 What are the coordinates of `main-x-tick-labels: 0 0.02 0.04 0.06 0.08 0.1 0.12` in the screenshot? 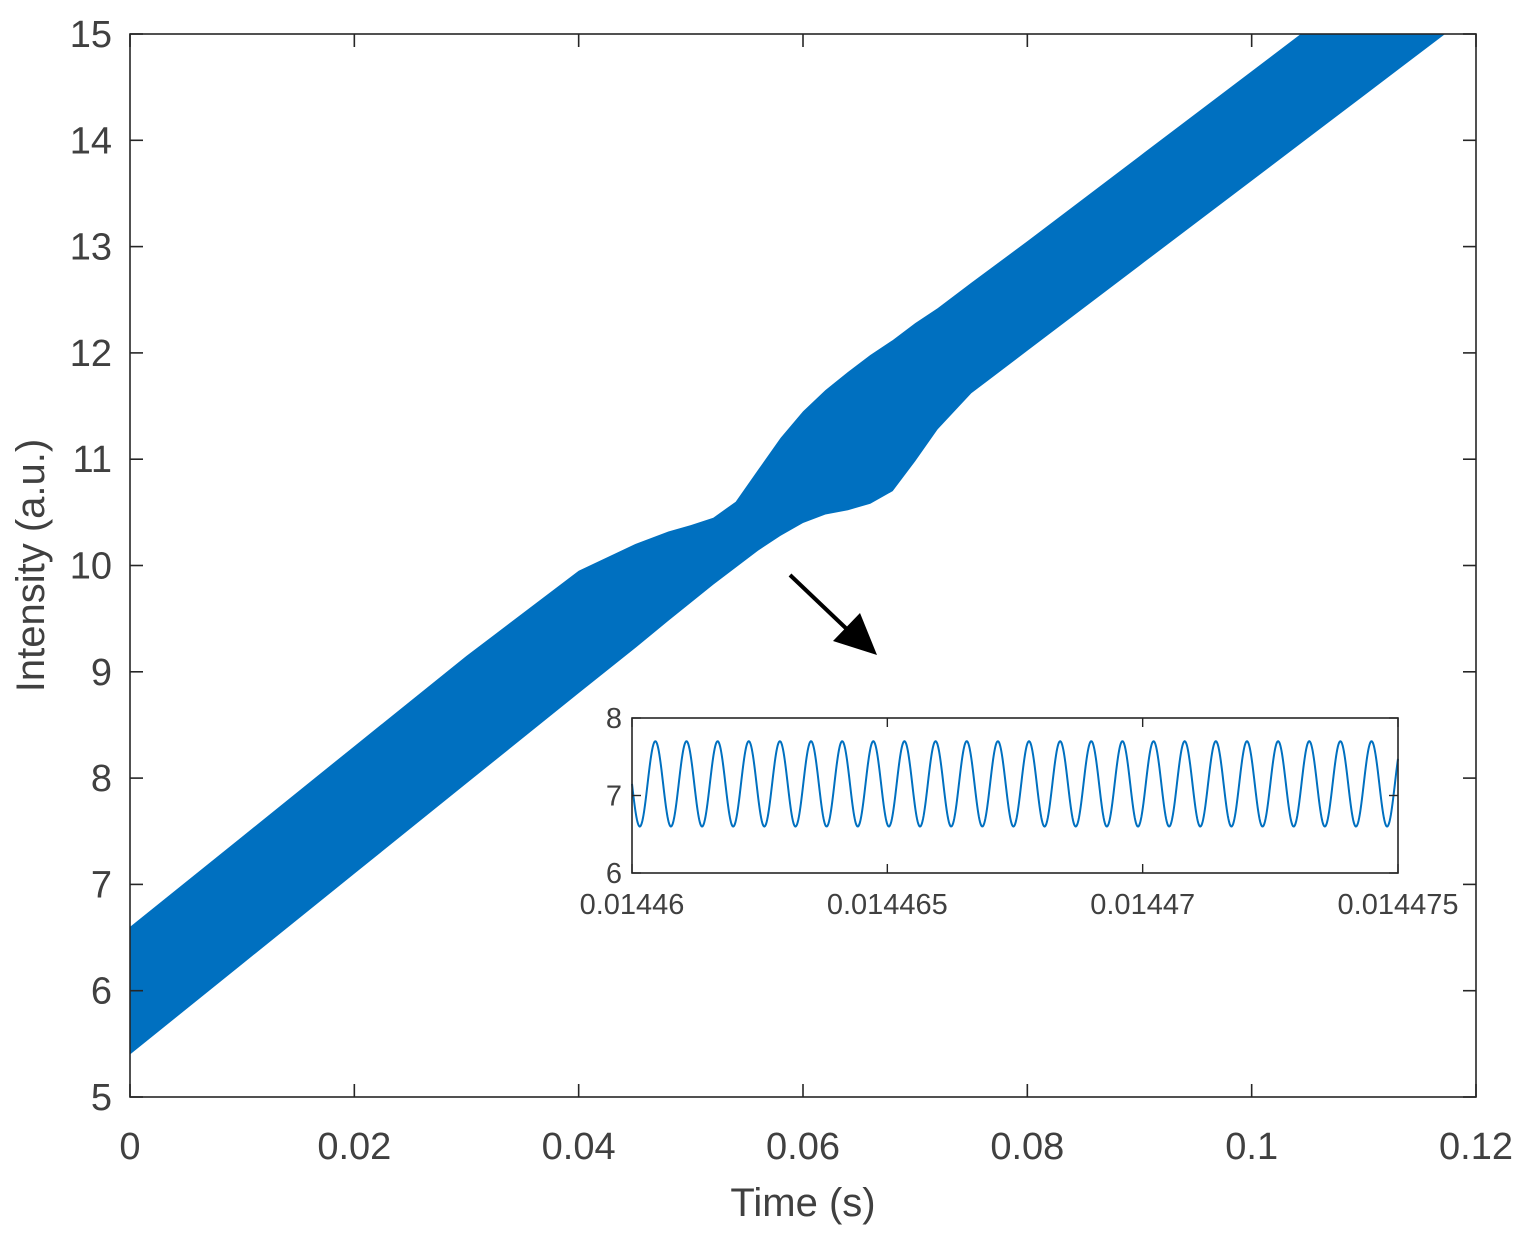 It's located at (816, 1147).